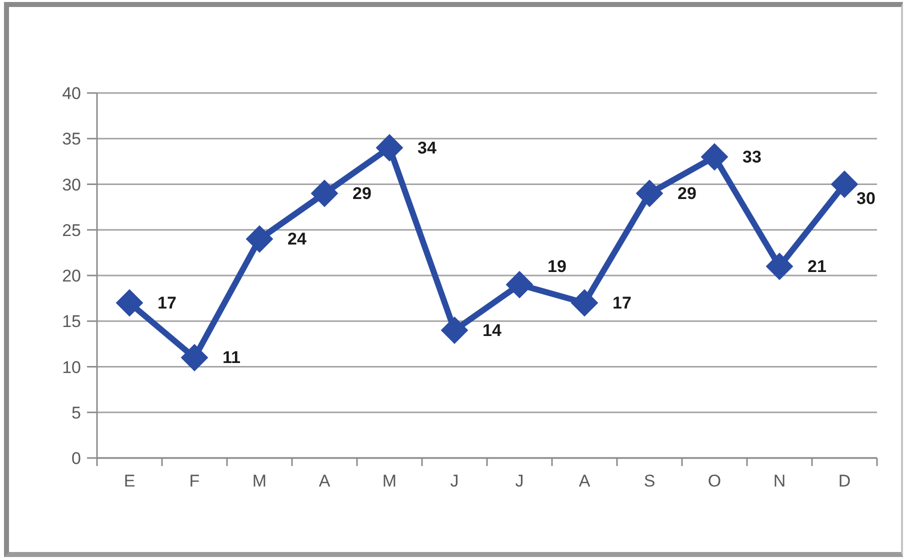 Image resolution: width=907 pixels, height=559 pixels. Describe the element at coordinates (817, 266) in the screenshot. I see `data-label: 21` at that location.